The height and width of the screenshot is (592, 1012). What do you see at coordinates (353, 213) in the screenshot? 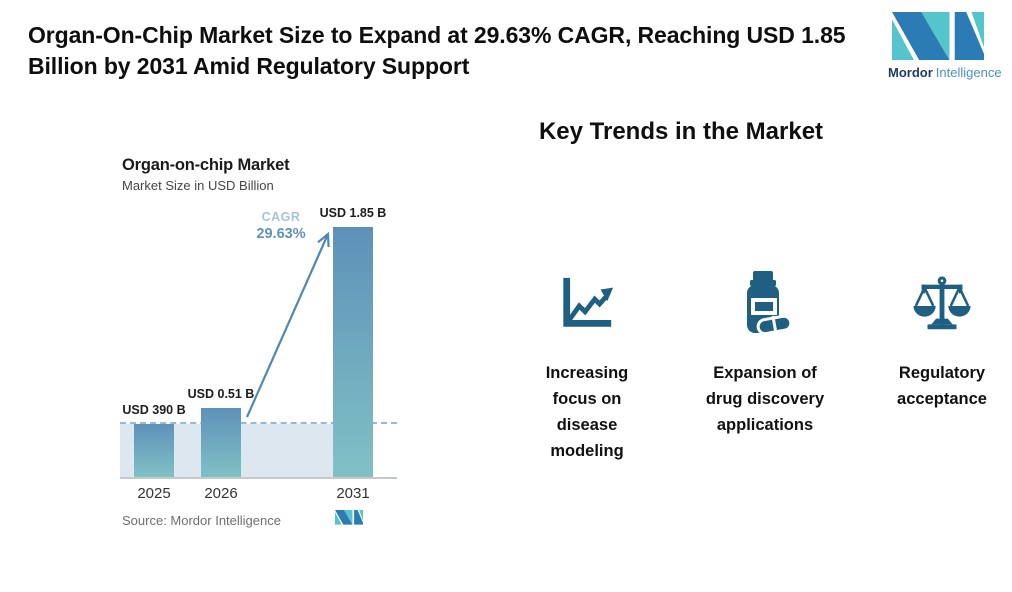
I see `value-label-2031: USD 1.85 B` at bounding box center [353, 213].